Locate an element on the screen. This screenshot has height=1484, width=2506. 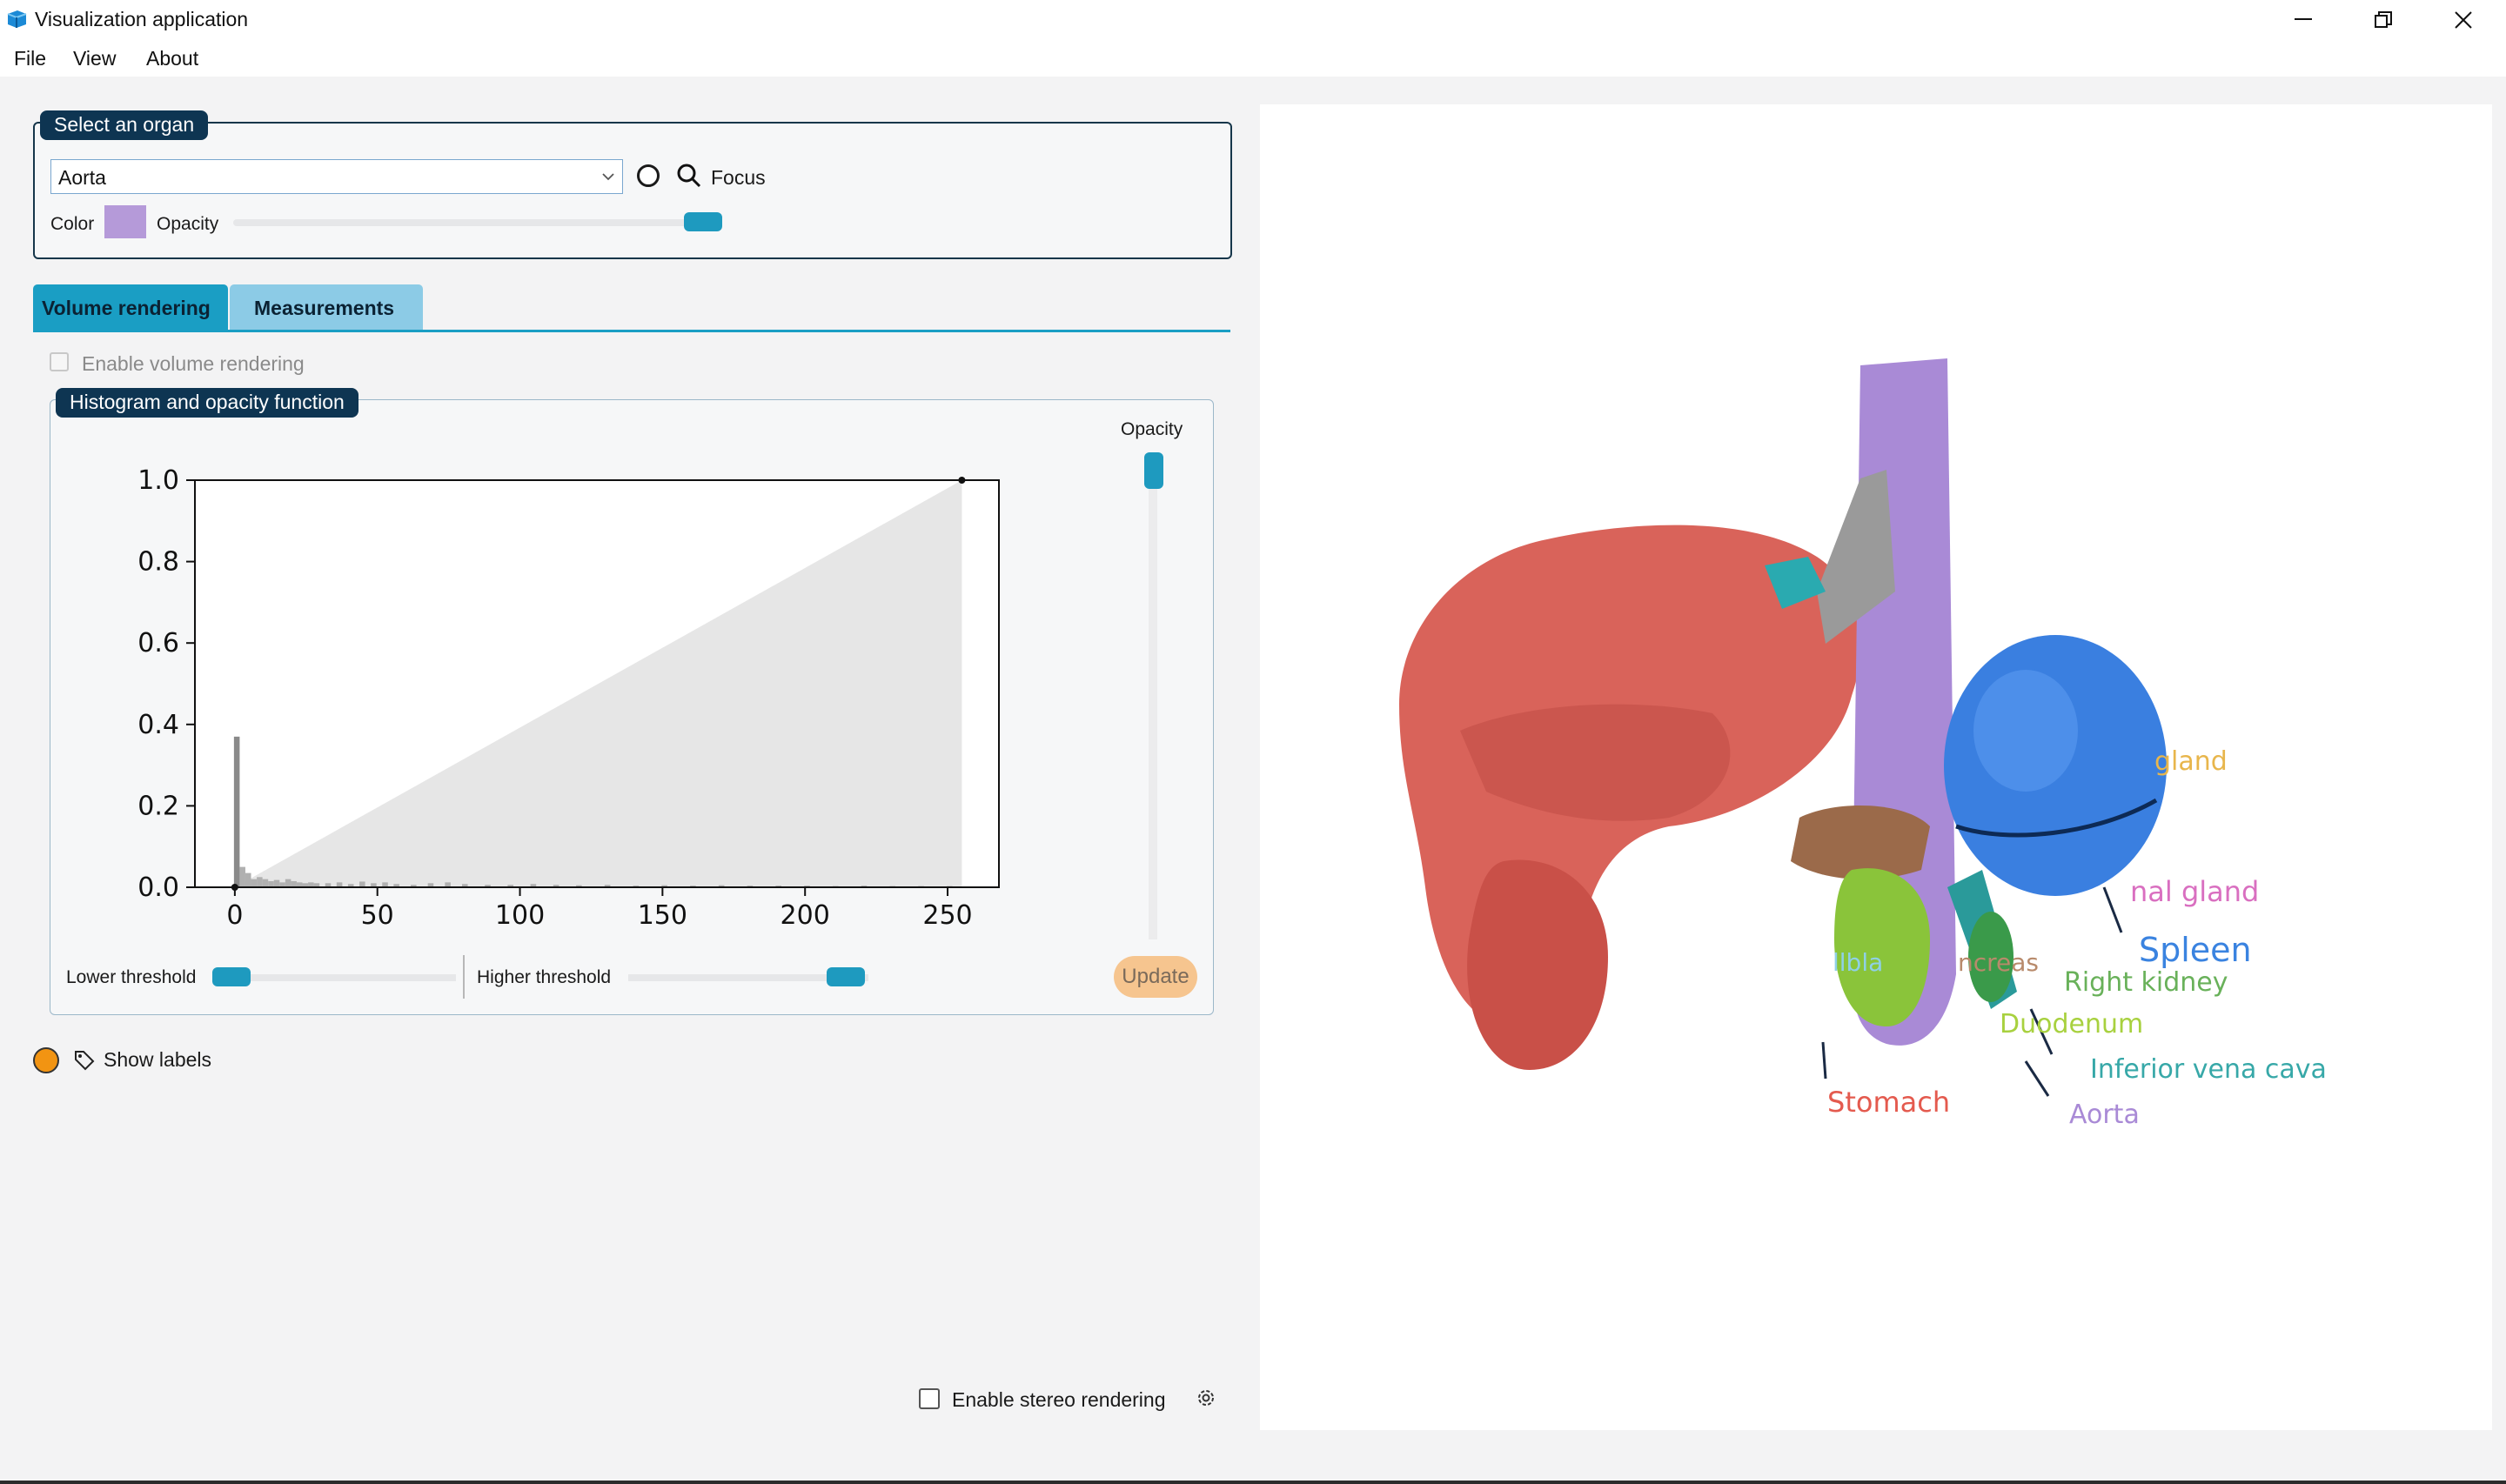
x-tick-label: 250 is located at coordinates (947, 915).